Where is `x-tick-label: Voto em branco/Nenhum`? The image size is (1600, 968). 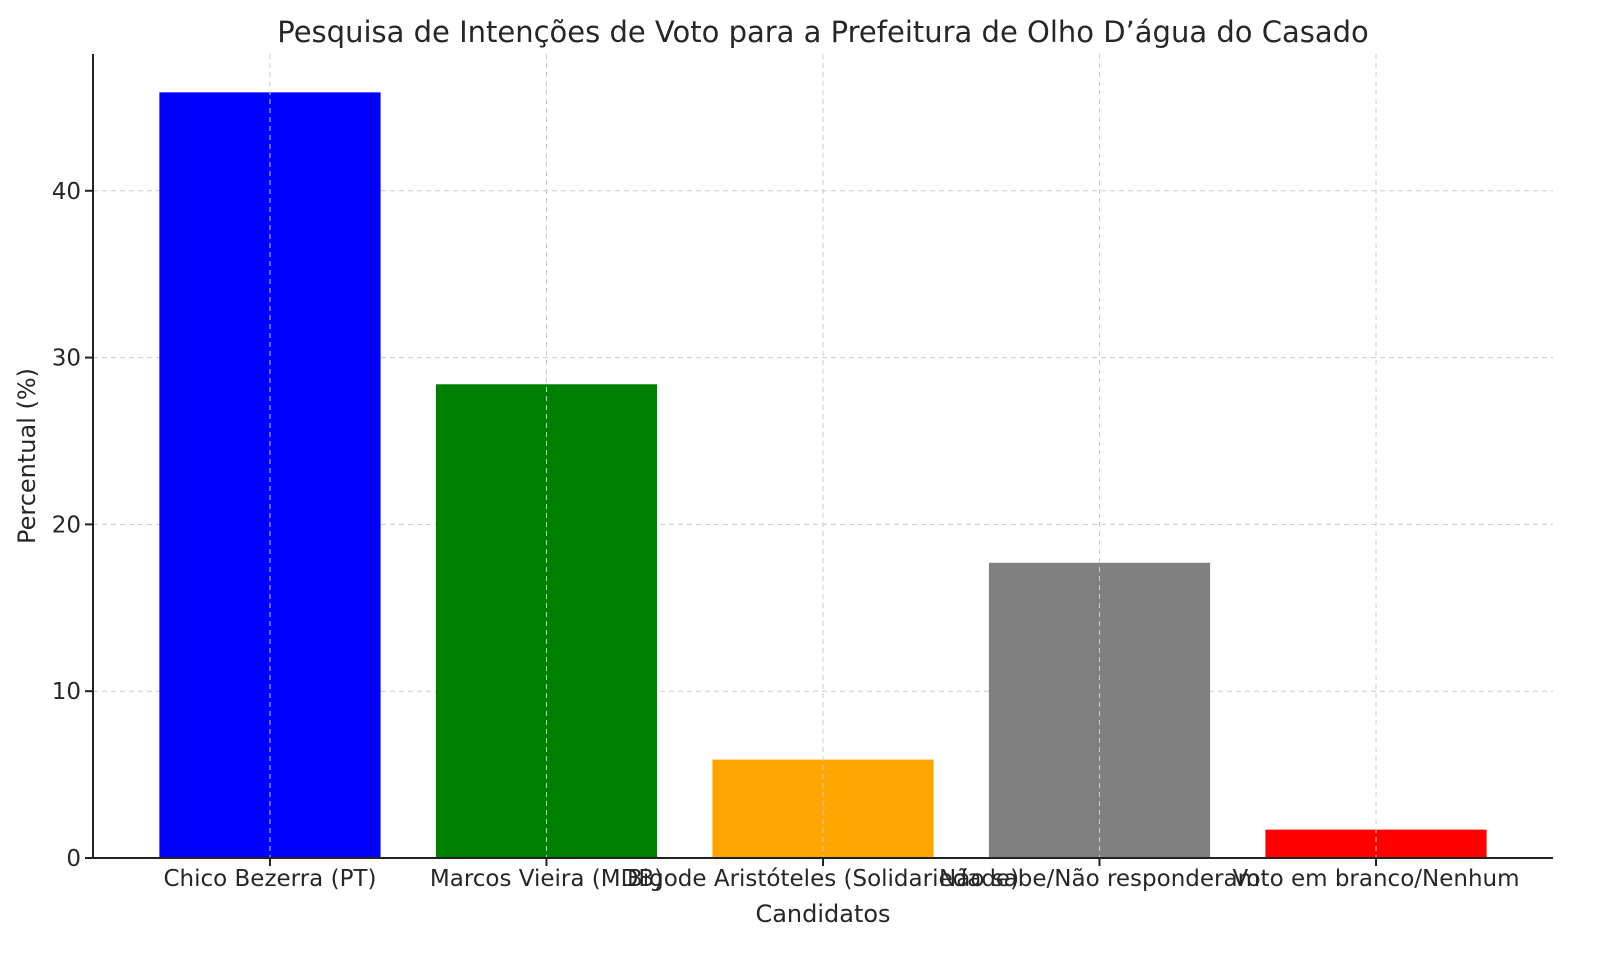
x-tick-label: Voto em branco/Nenhum is located at coordinates (1376, 879).